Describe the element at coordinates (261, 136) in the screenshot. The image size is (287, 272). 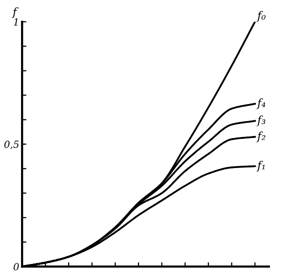
I see `series-label: f₂` at that location.